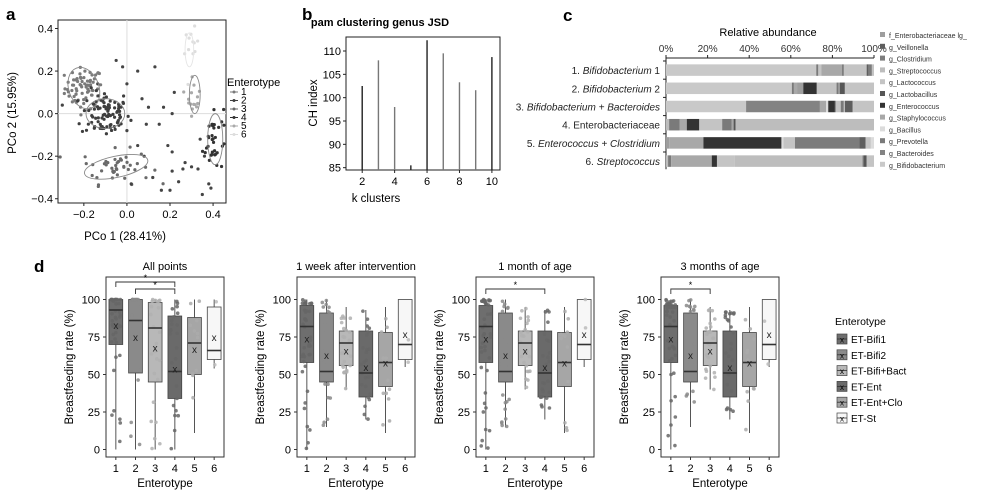  What do you see at coordinates (94, 338) in the screenshot?
I see `d-y-tick-label: 75` at bounding box center [94, 338].